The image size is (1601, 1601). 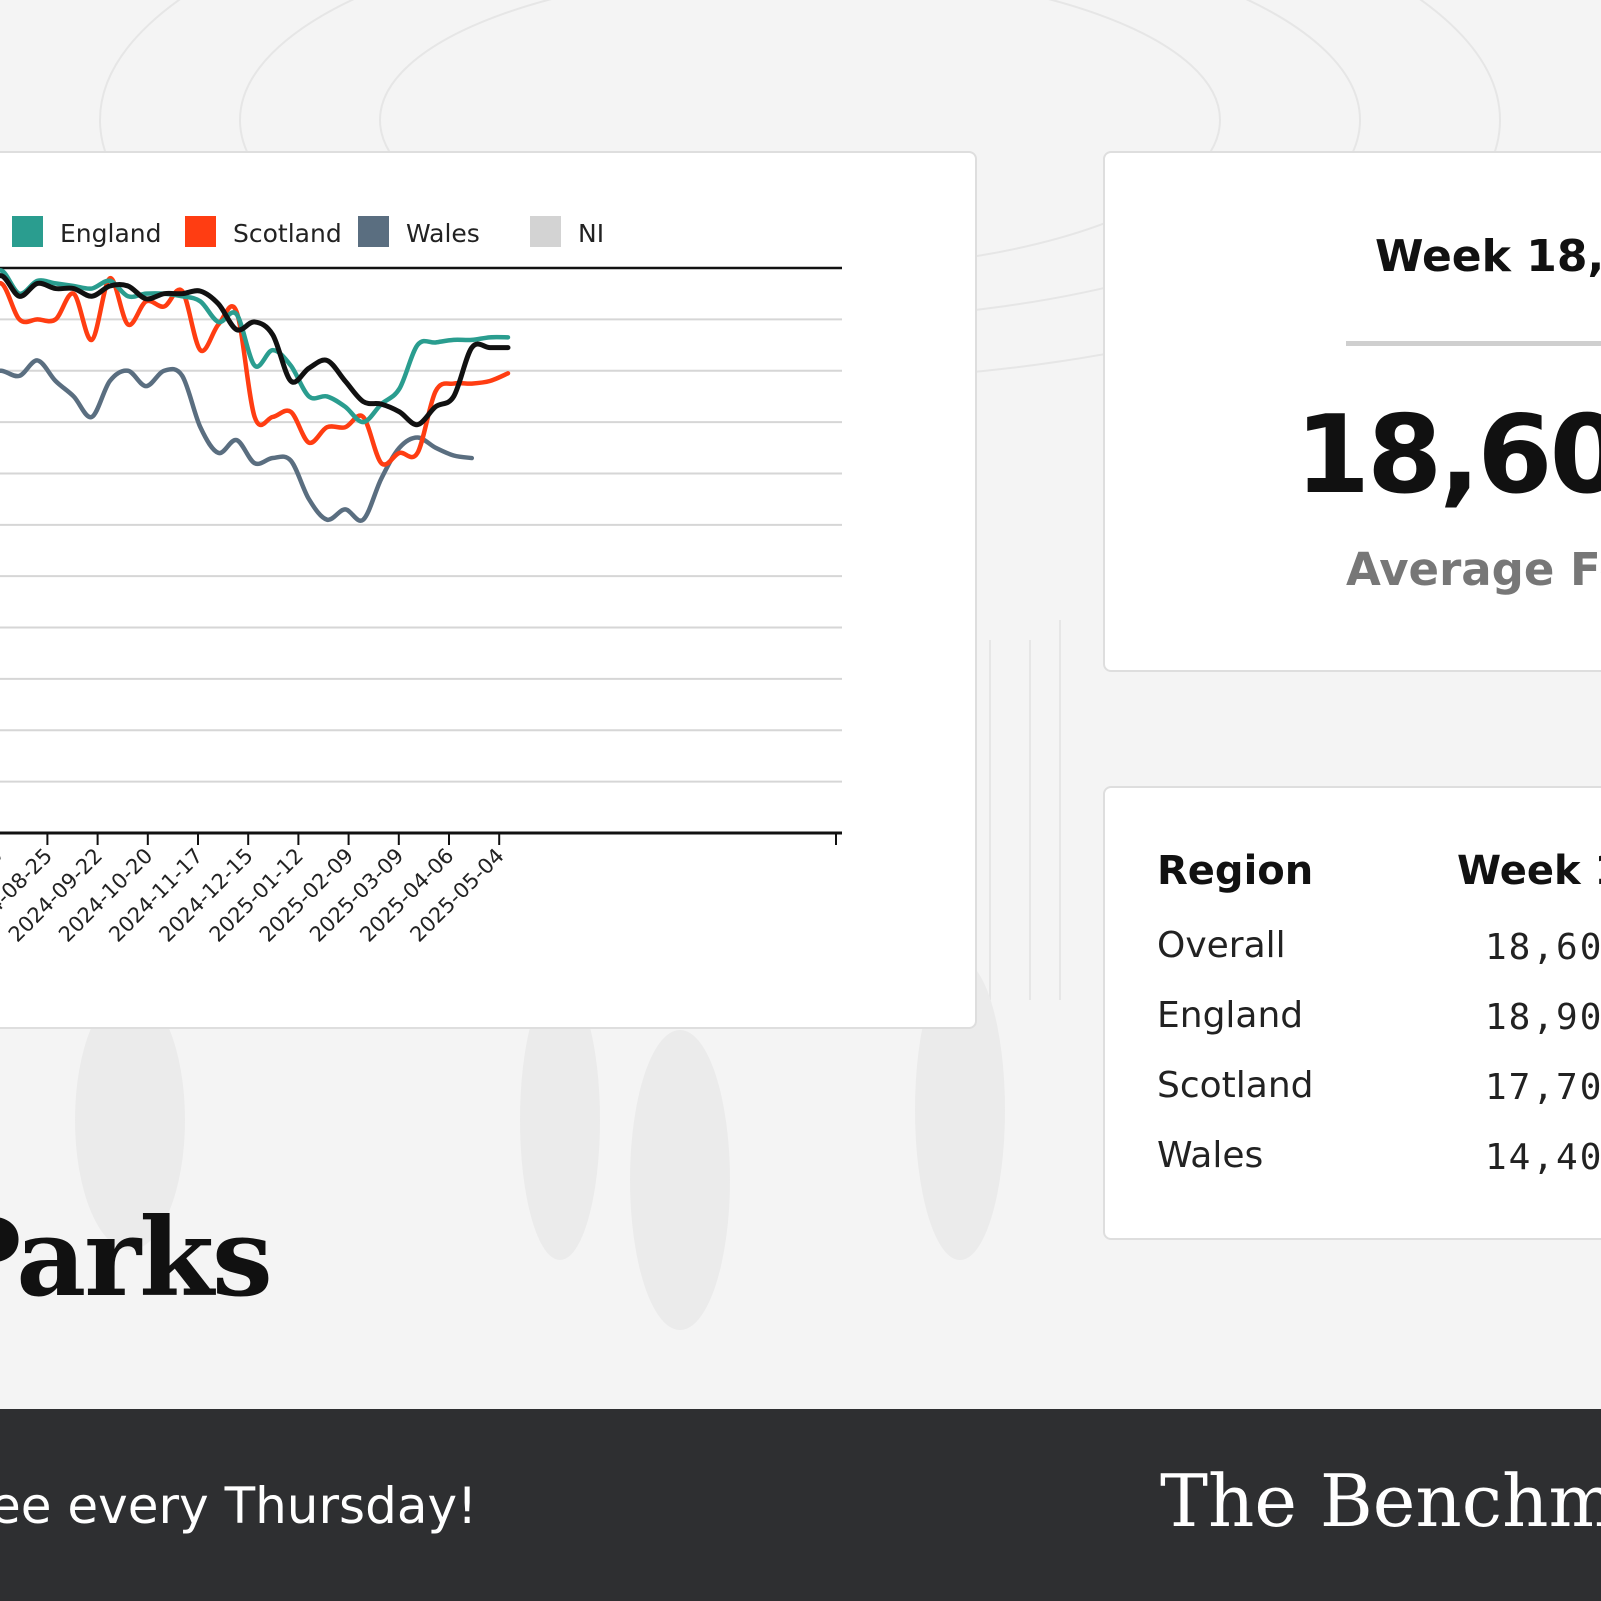 I want to click on table-cell-region: England, so click(x=1230, y=1015).